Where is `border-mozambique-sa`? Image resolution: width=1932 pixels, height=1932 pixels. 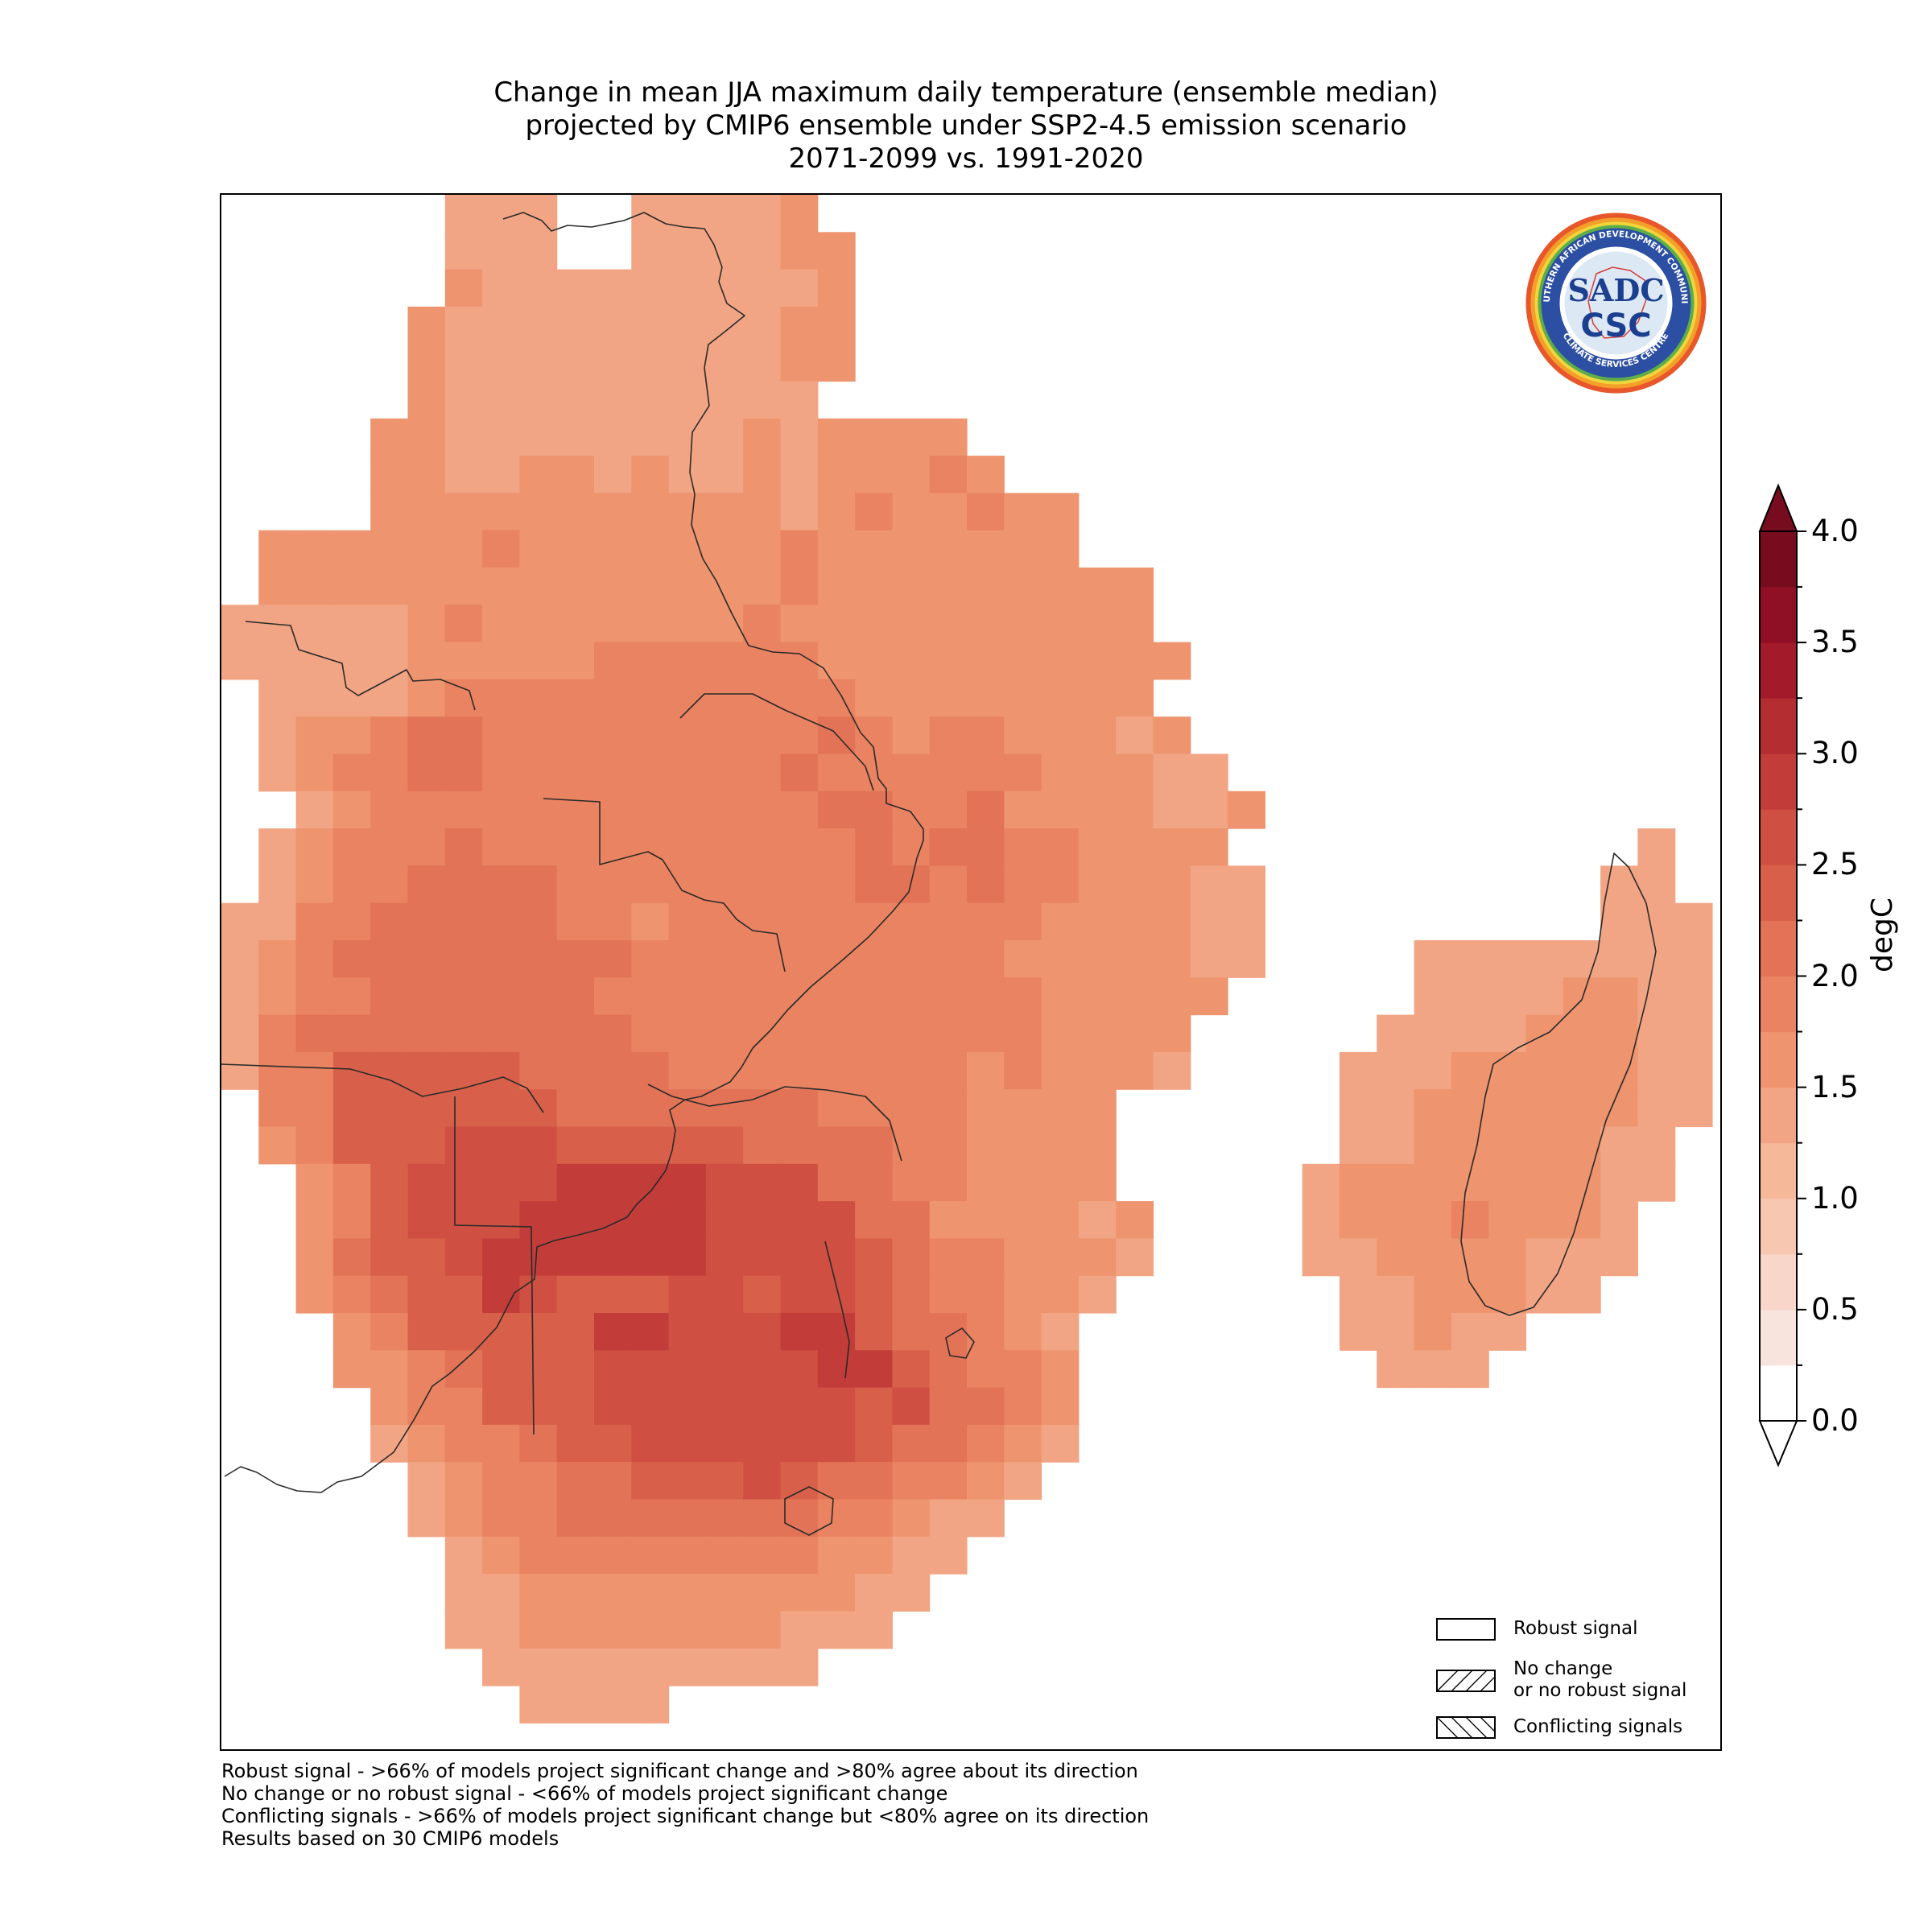
border-mozambique-sa is located at coordinates (837, 1310).